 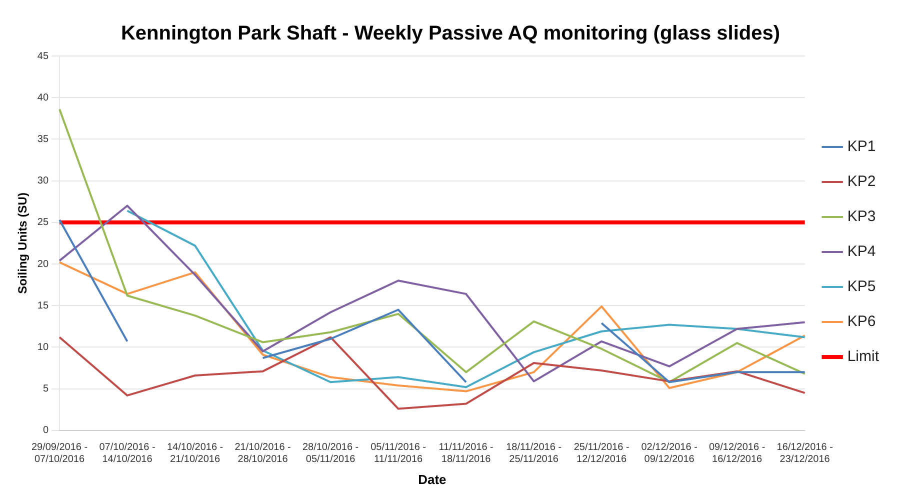 I want to click on y-tick-label: 35, so click(x=43, y=139).